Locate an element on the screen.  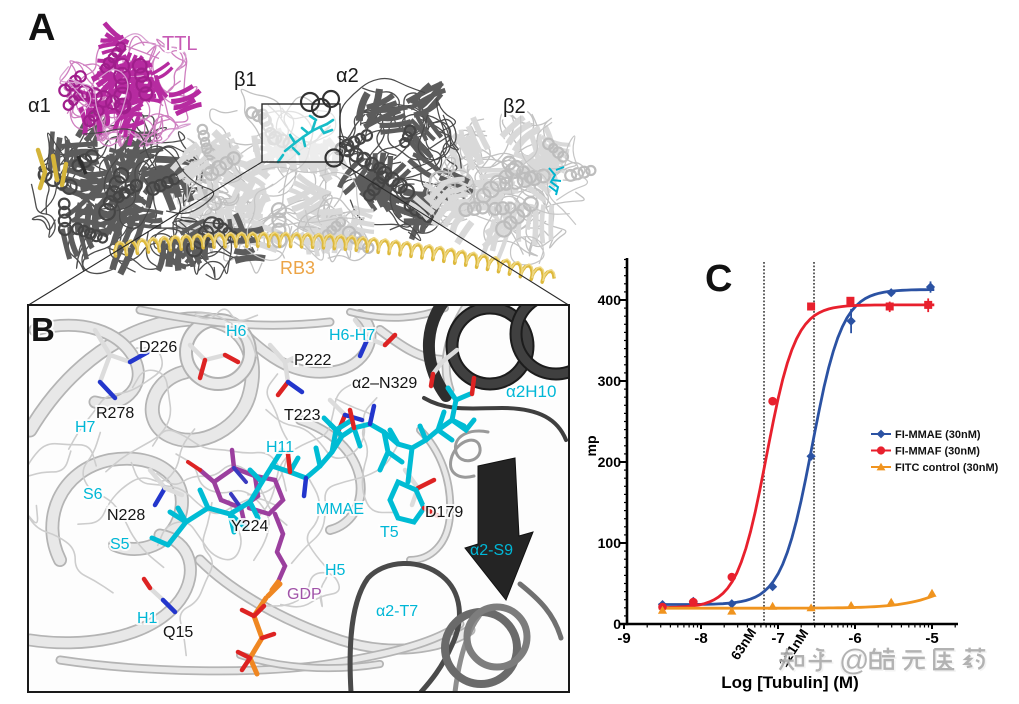
svg-text: FI-MMAF (30nM) is located at coordinates (937, 452).